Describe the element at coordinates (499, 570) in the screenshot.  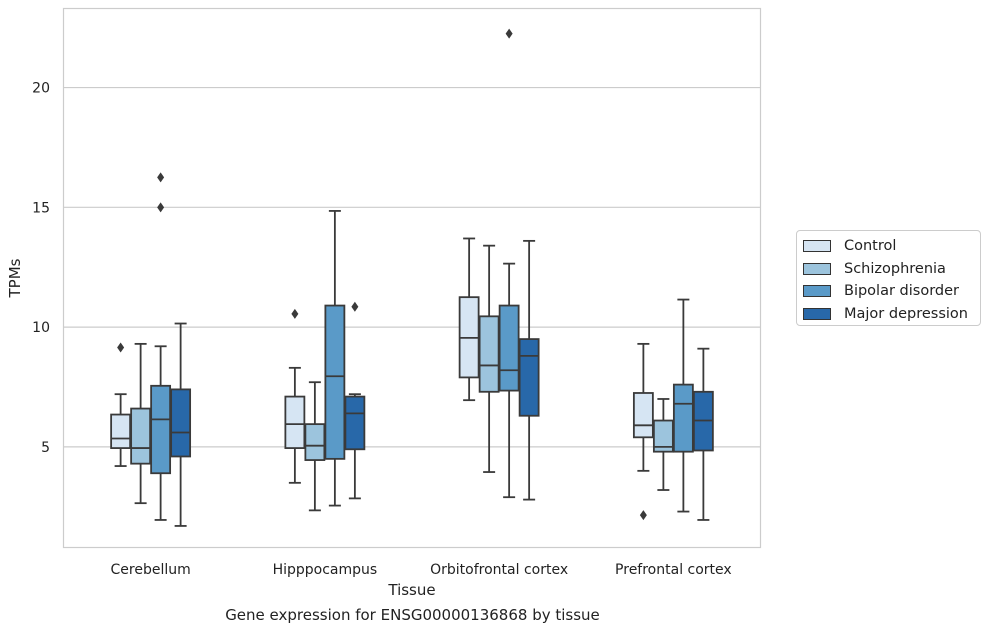
I see `x-tick-label: Orbitofrontal cortex` at that location.